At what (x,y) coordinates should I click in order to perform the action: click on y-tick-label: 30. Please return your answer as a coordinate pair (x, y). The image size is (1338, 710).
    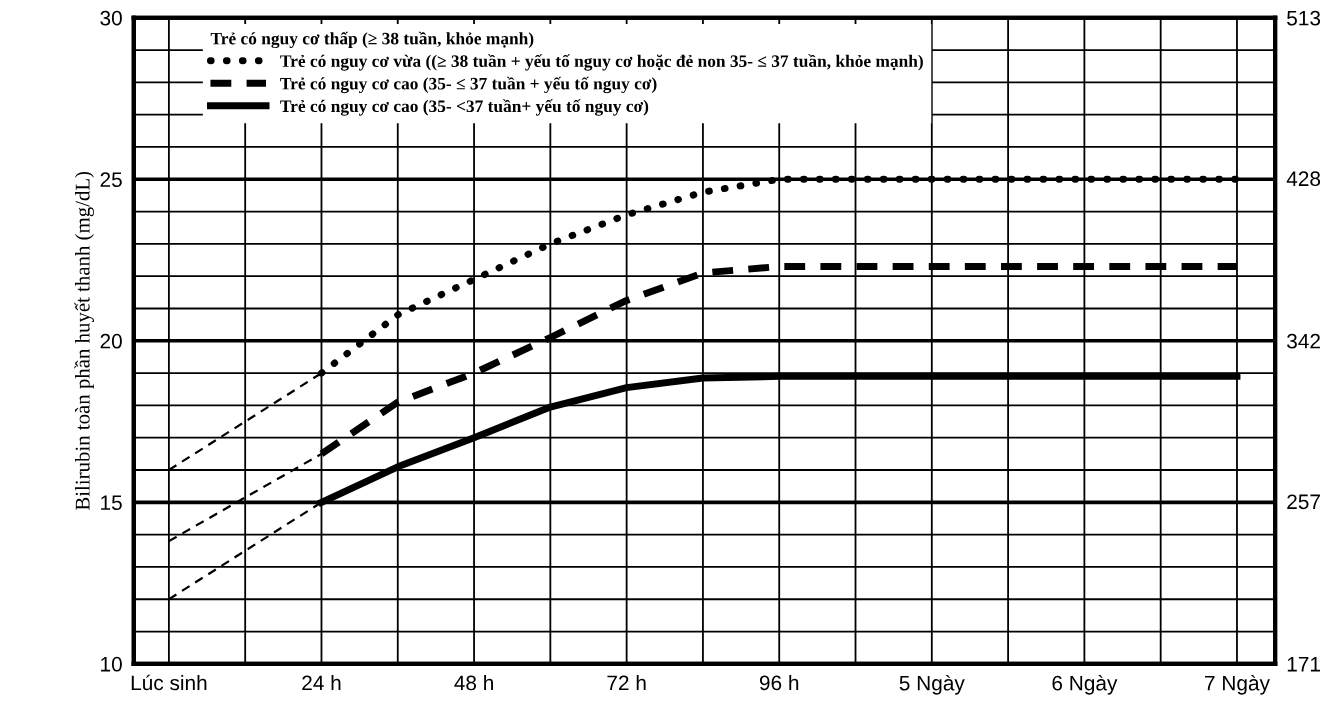
    Looking at the image, I should click on (111, 18).